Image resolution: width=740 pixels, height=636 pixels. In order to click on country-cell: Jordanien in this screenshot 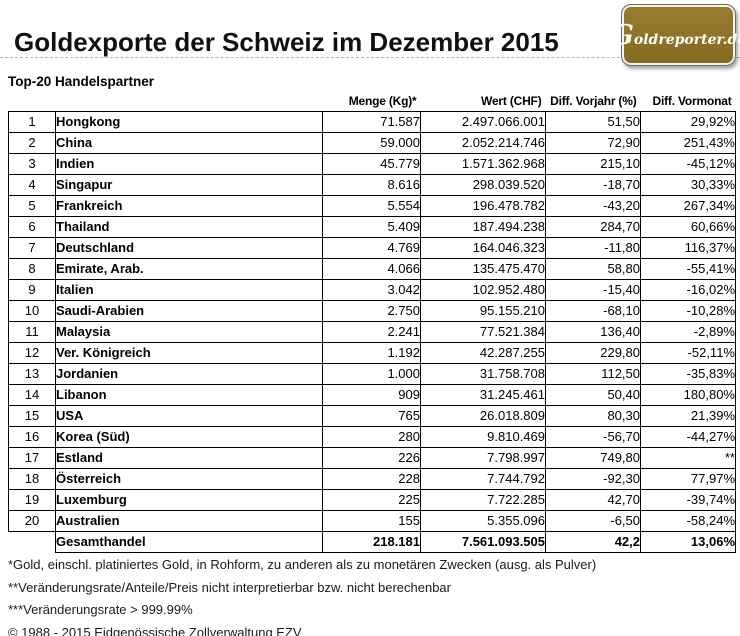, I will do `click(189, 374)`.